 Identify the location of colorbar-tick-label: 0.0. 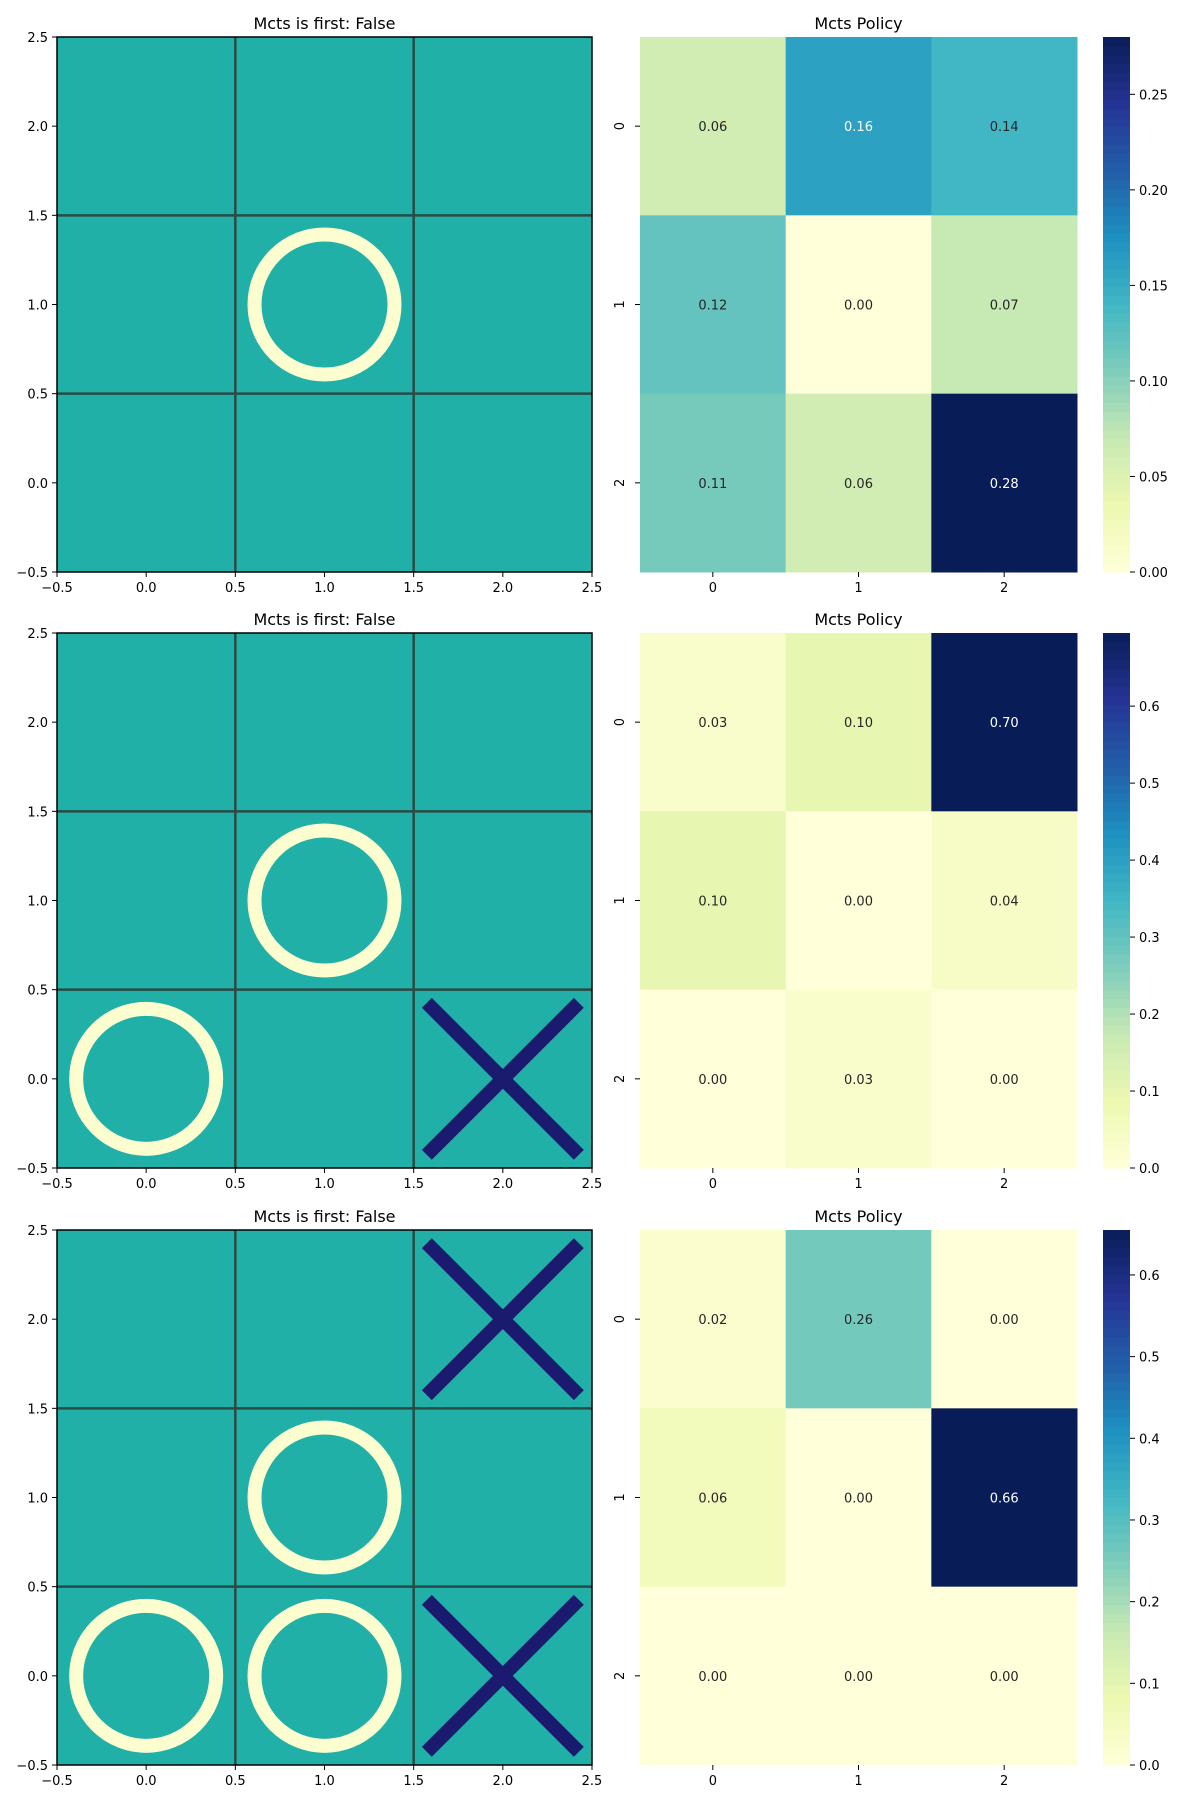
(1149, 1169).